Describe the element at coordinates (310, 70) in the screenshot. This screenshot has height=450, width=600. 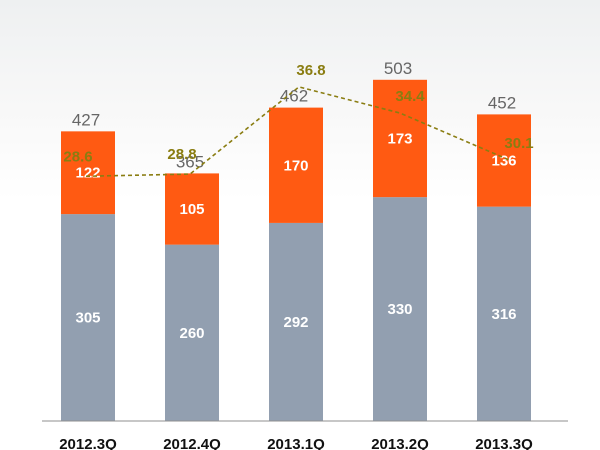
I see `line-point-label: 36.8` at that location.